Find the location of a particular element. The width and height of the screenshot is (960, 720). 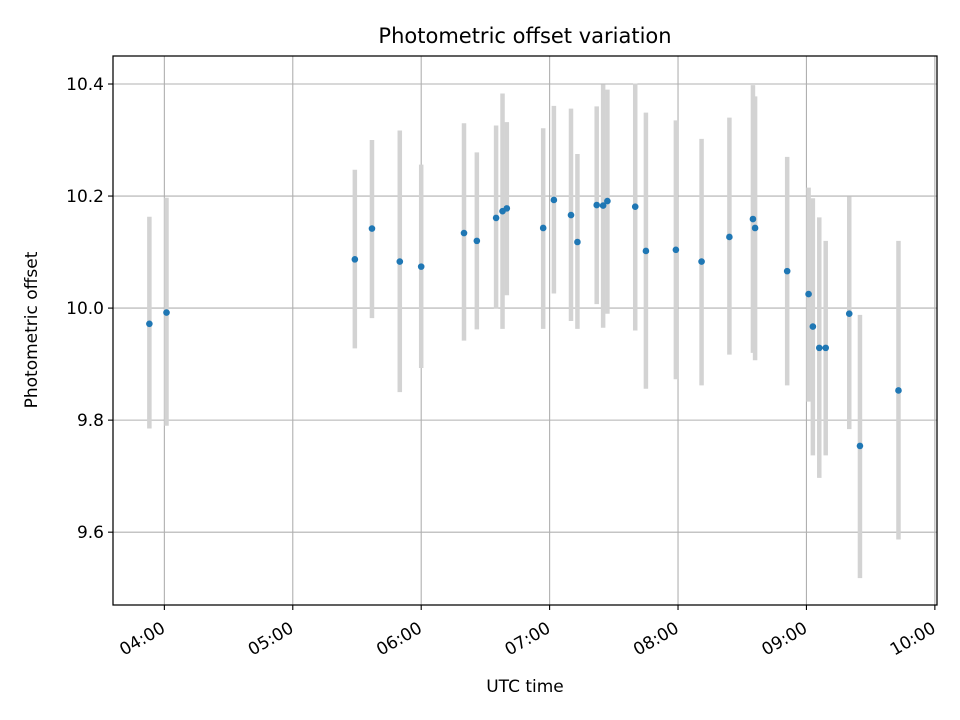

y-tick-label: 10.2 is located at coordinates (85, 197).